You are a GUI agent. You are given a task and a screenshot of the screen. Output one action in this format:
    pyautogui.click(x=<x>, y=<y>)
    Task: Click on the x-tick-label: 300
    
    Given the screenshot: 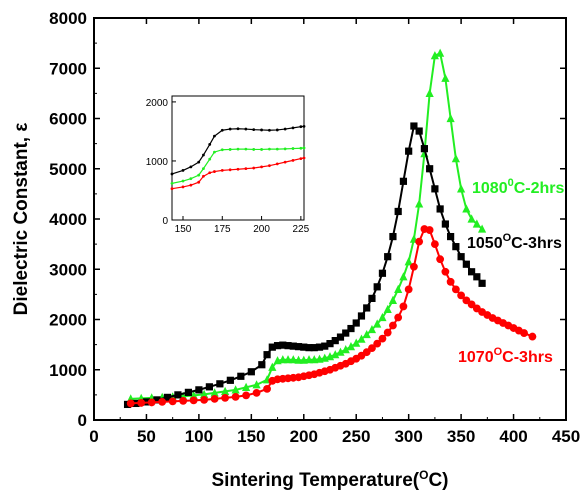 What is the action you would take?
    pyautogui.click(x=408, y=436)
    